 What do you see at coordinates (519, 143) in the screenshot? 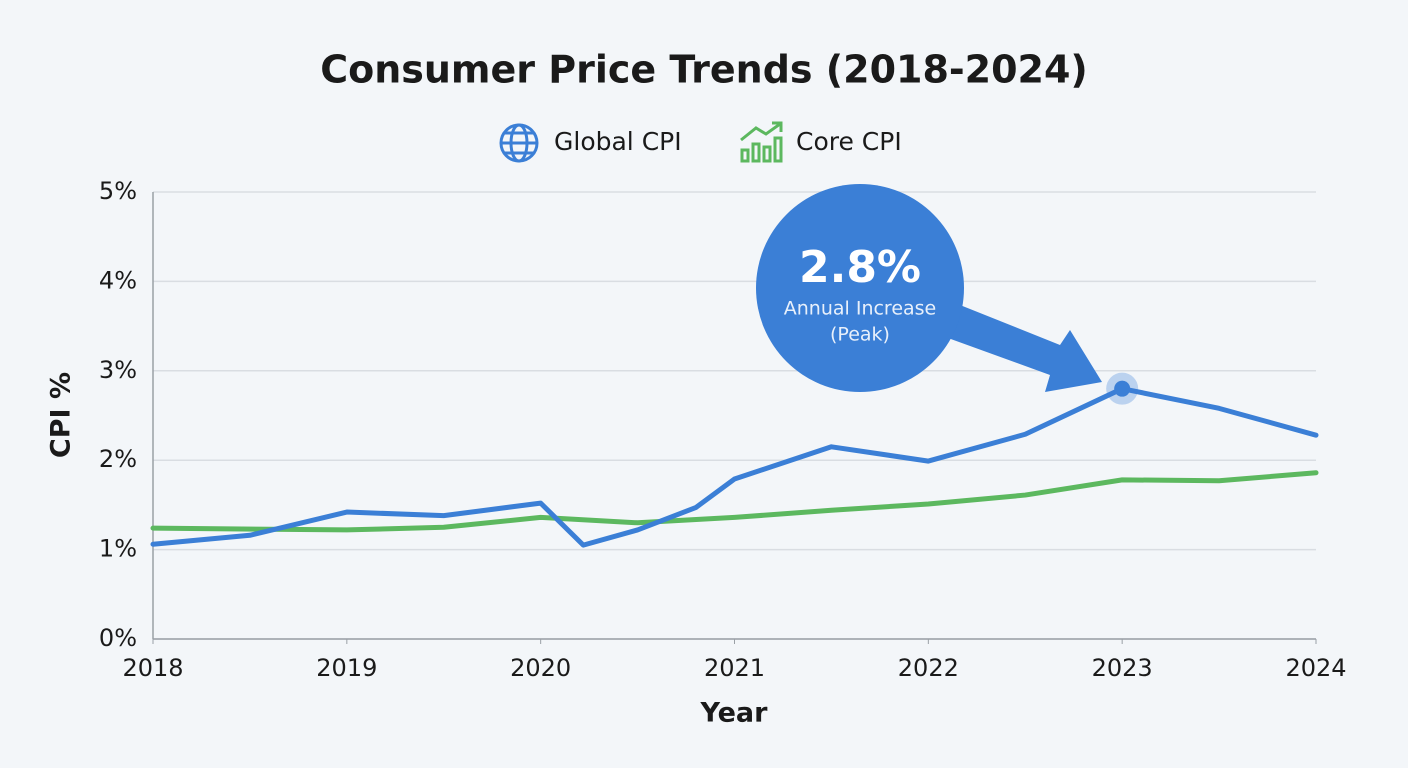
I see `legend-icon-globe` at bounding box center [519, 143].